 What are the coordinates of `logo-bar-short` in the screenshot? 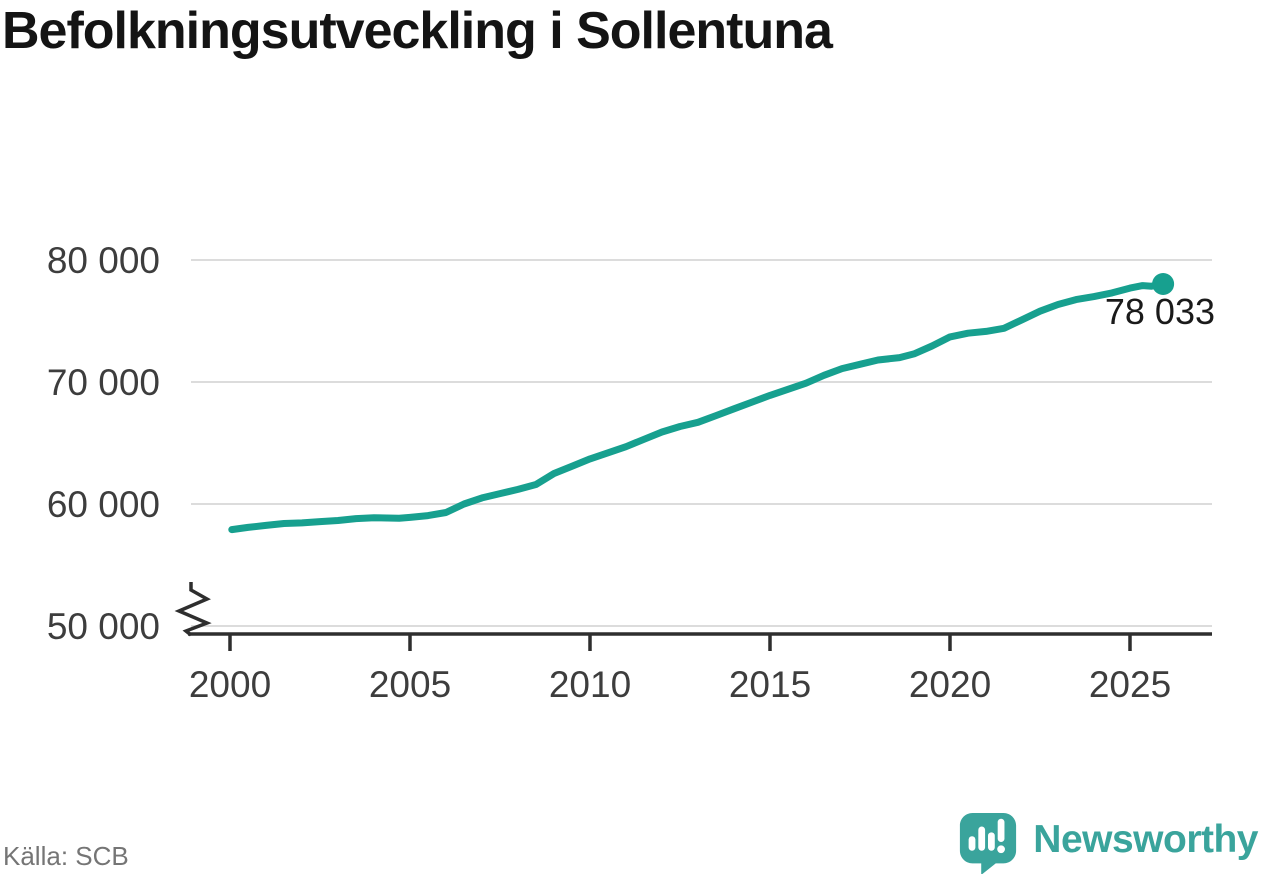 It's located at (972, 843).